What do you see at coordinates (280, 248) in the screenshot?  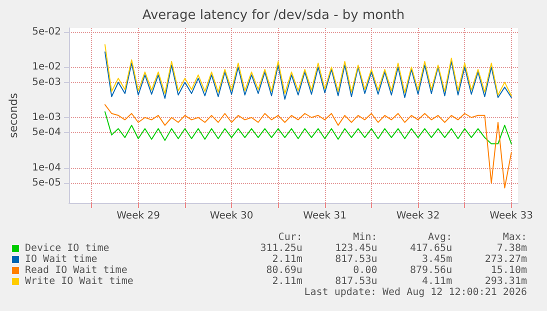 I see `text: 311.25u` at bounding box center [280, 248].